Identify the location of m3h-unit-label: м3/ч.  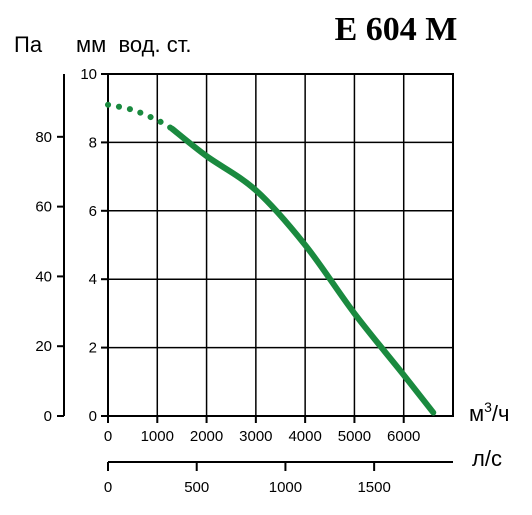
(489, 412).